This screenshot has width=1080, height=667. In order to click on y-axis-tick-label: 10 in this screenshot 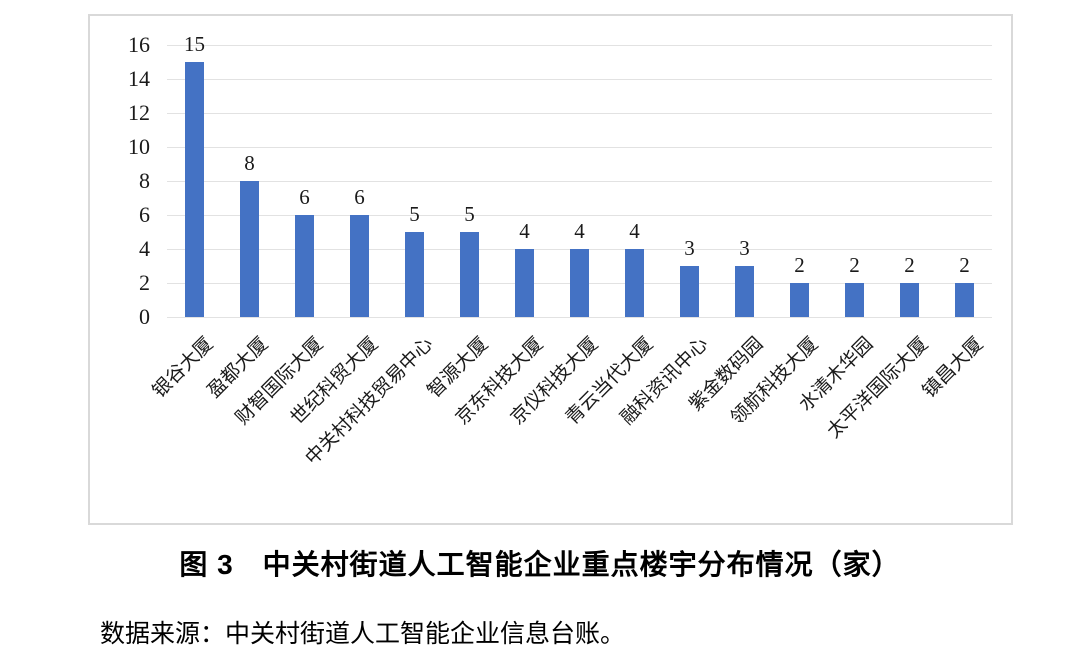, I will do `click(139, 146)`.